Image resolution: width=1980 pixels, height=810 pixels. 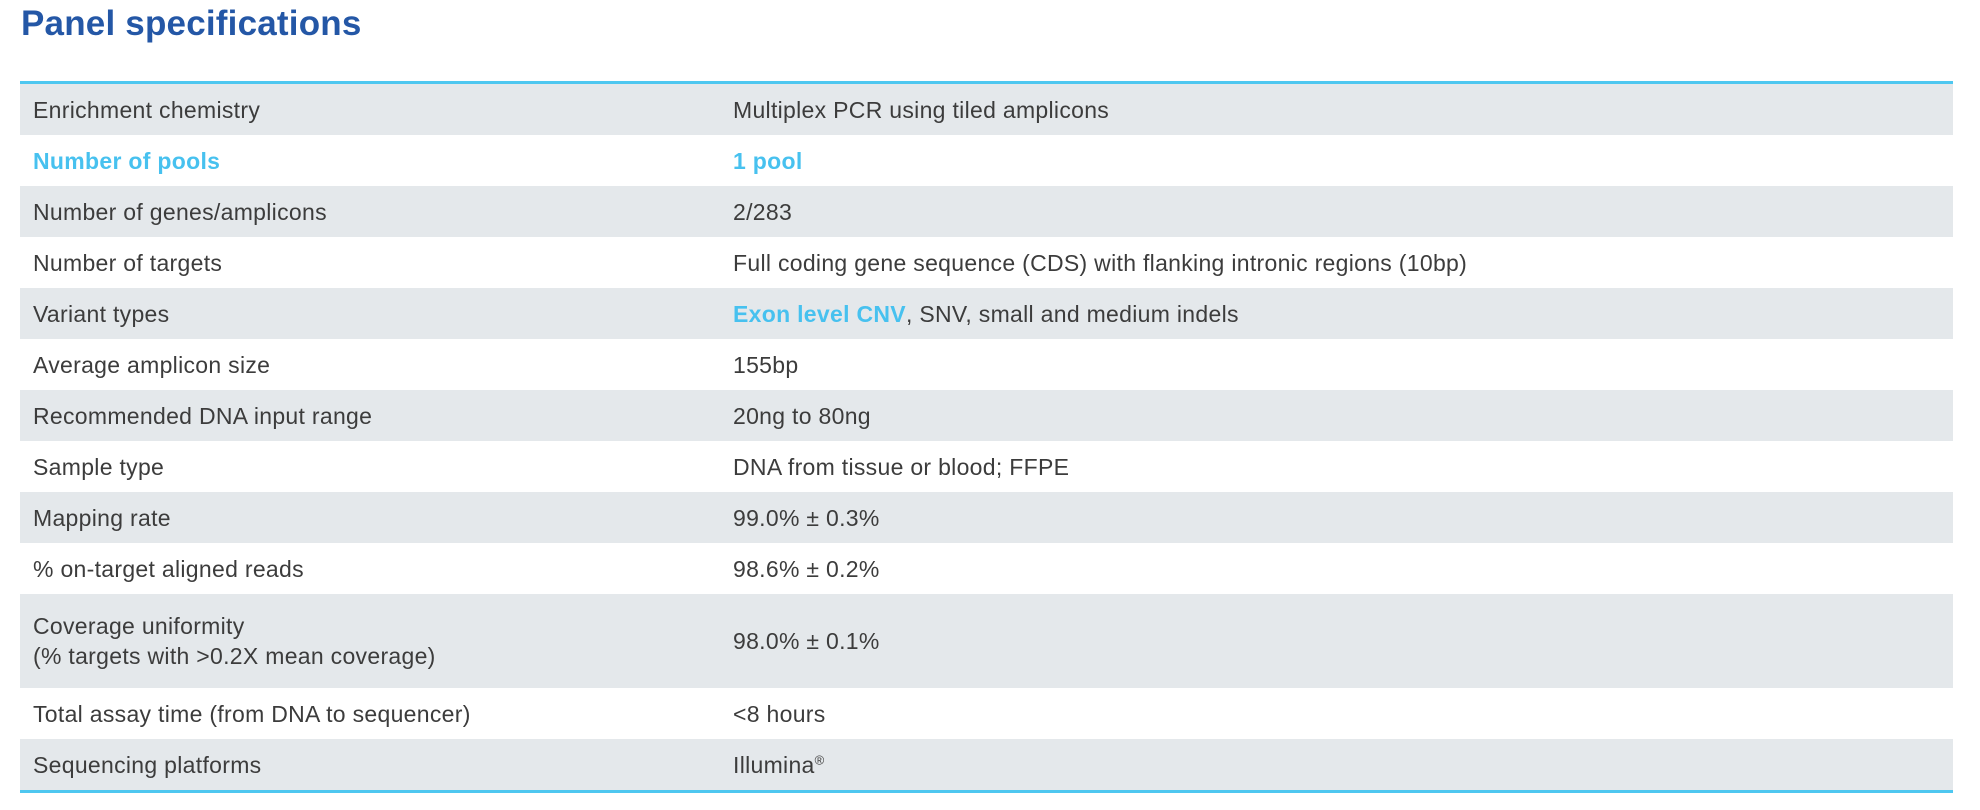 I want to click on spec-label: Recommended DNA input range, so click(x=203, y=415).